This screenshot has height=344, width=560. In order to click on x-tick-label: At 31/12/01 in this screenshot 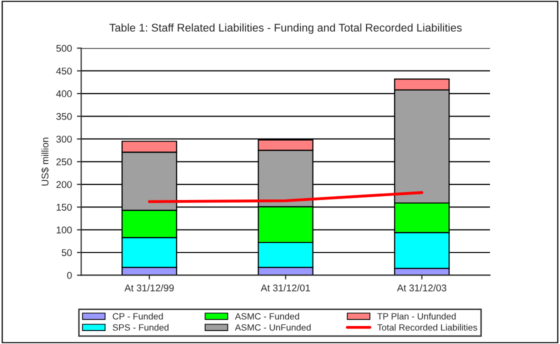, I will do `click(285, 288)`.